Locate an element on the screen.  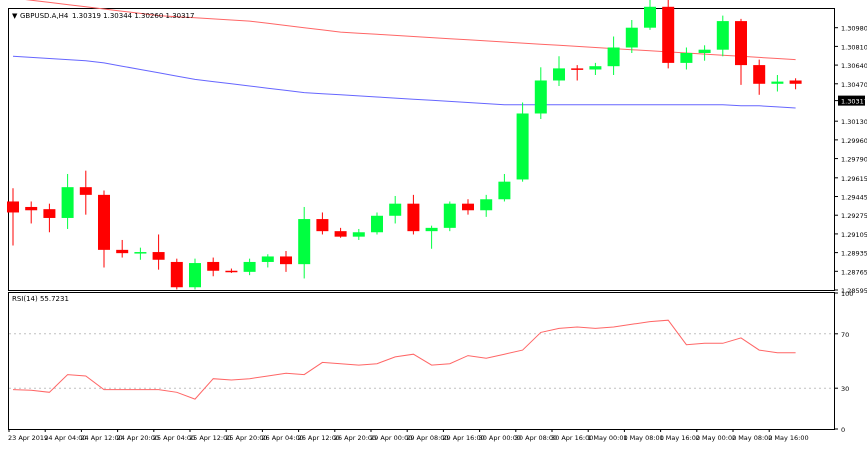
chart-menu-icon: ▼ is located at coordinates (15, 16).